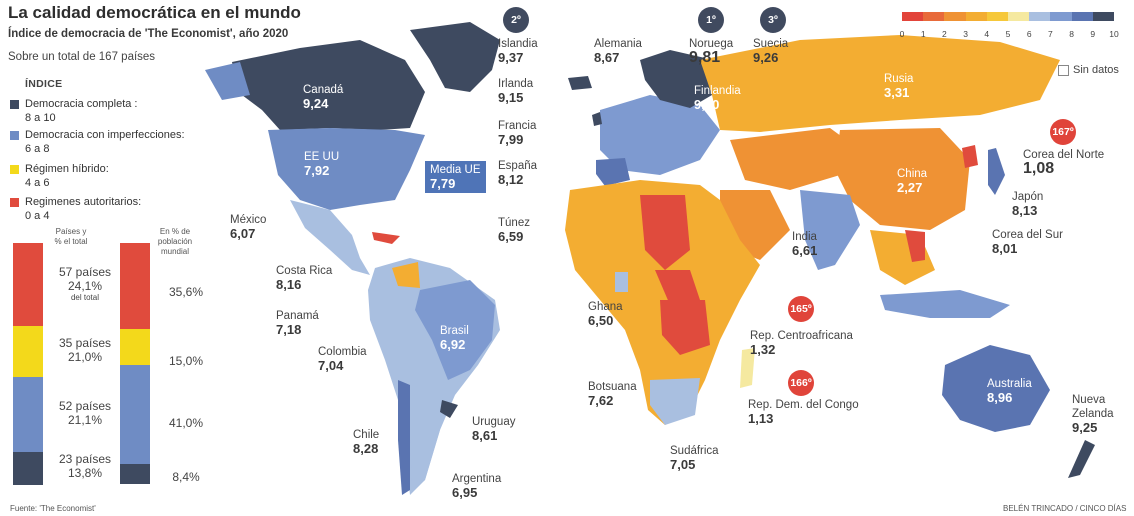 Image resolution: width=1134 pixels, height=516 pixels. Describe the element at coordinates (518, 51) in the screenshot. I see `label-islandia: Islandia 9,37` at that location.